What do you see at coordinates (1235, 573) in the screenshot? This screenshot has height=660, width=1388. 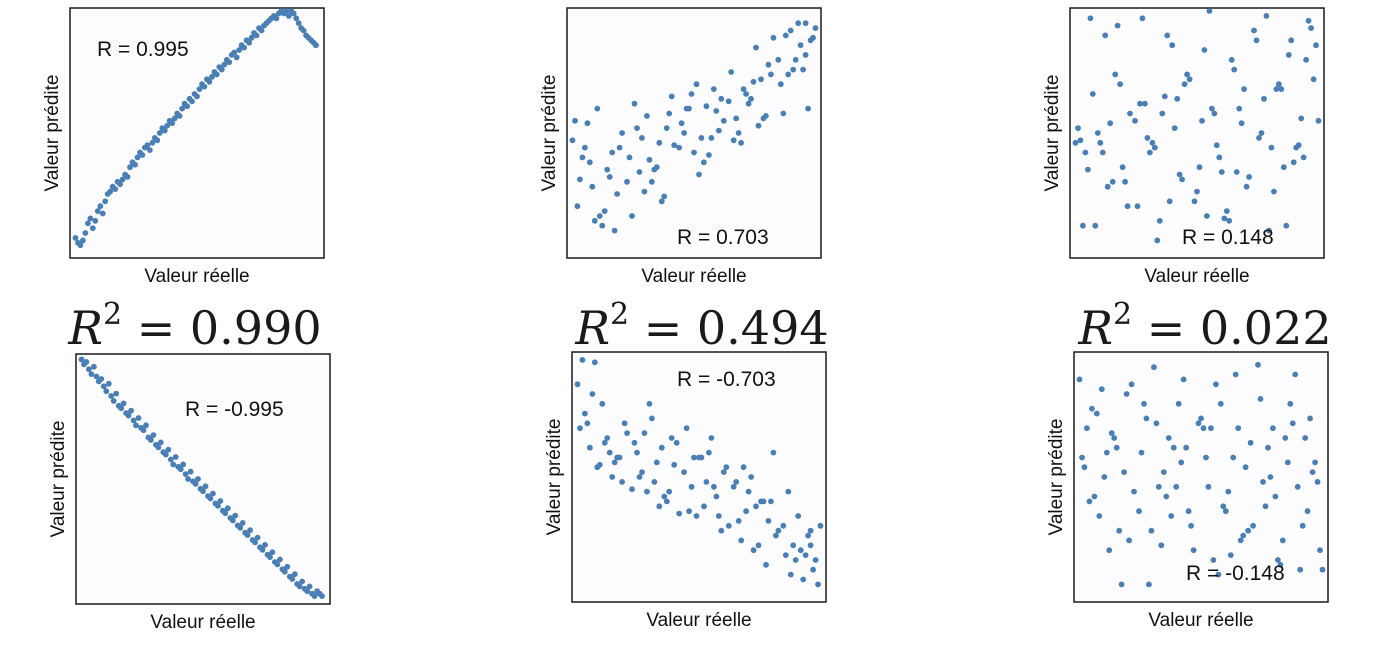 I see `correlation-annotation: R = -0.148` at bounding box center [1235, 573].